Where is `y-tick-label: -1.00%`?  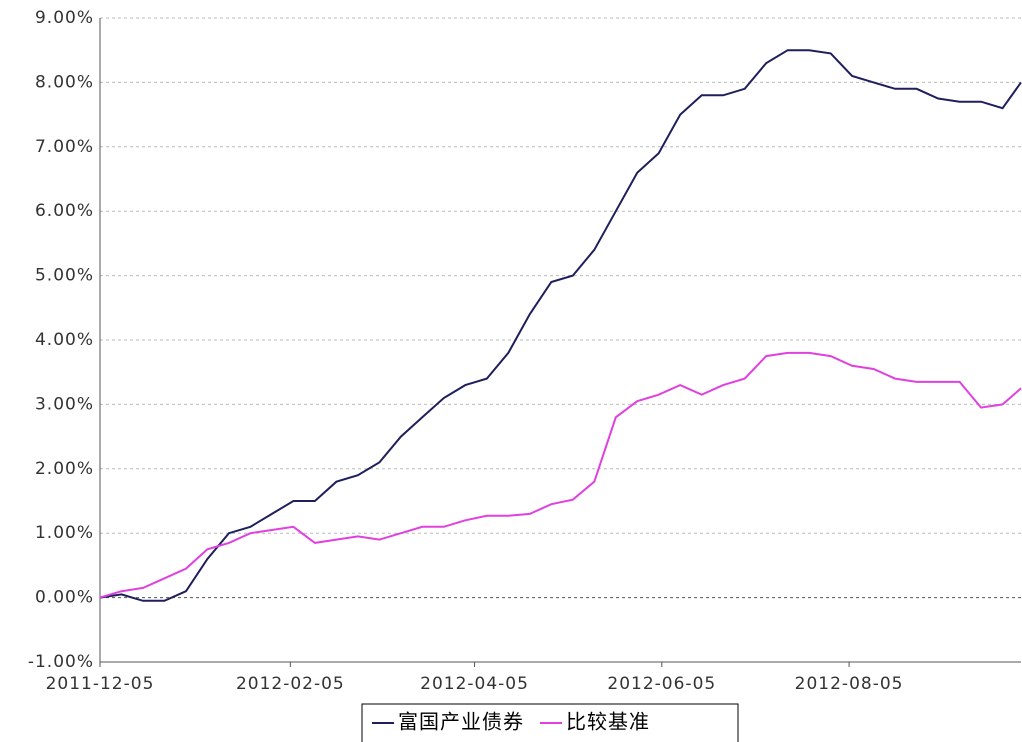
y-tick-label: -1.00% is located at coordinates (61, 662).